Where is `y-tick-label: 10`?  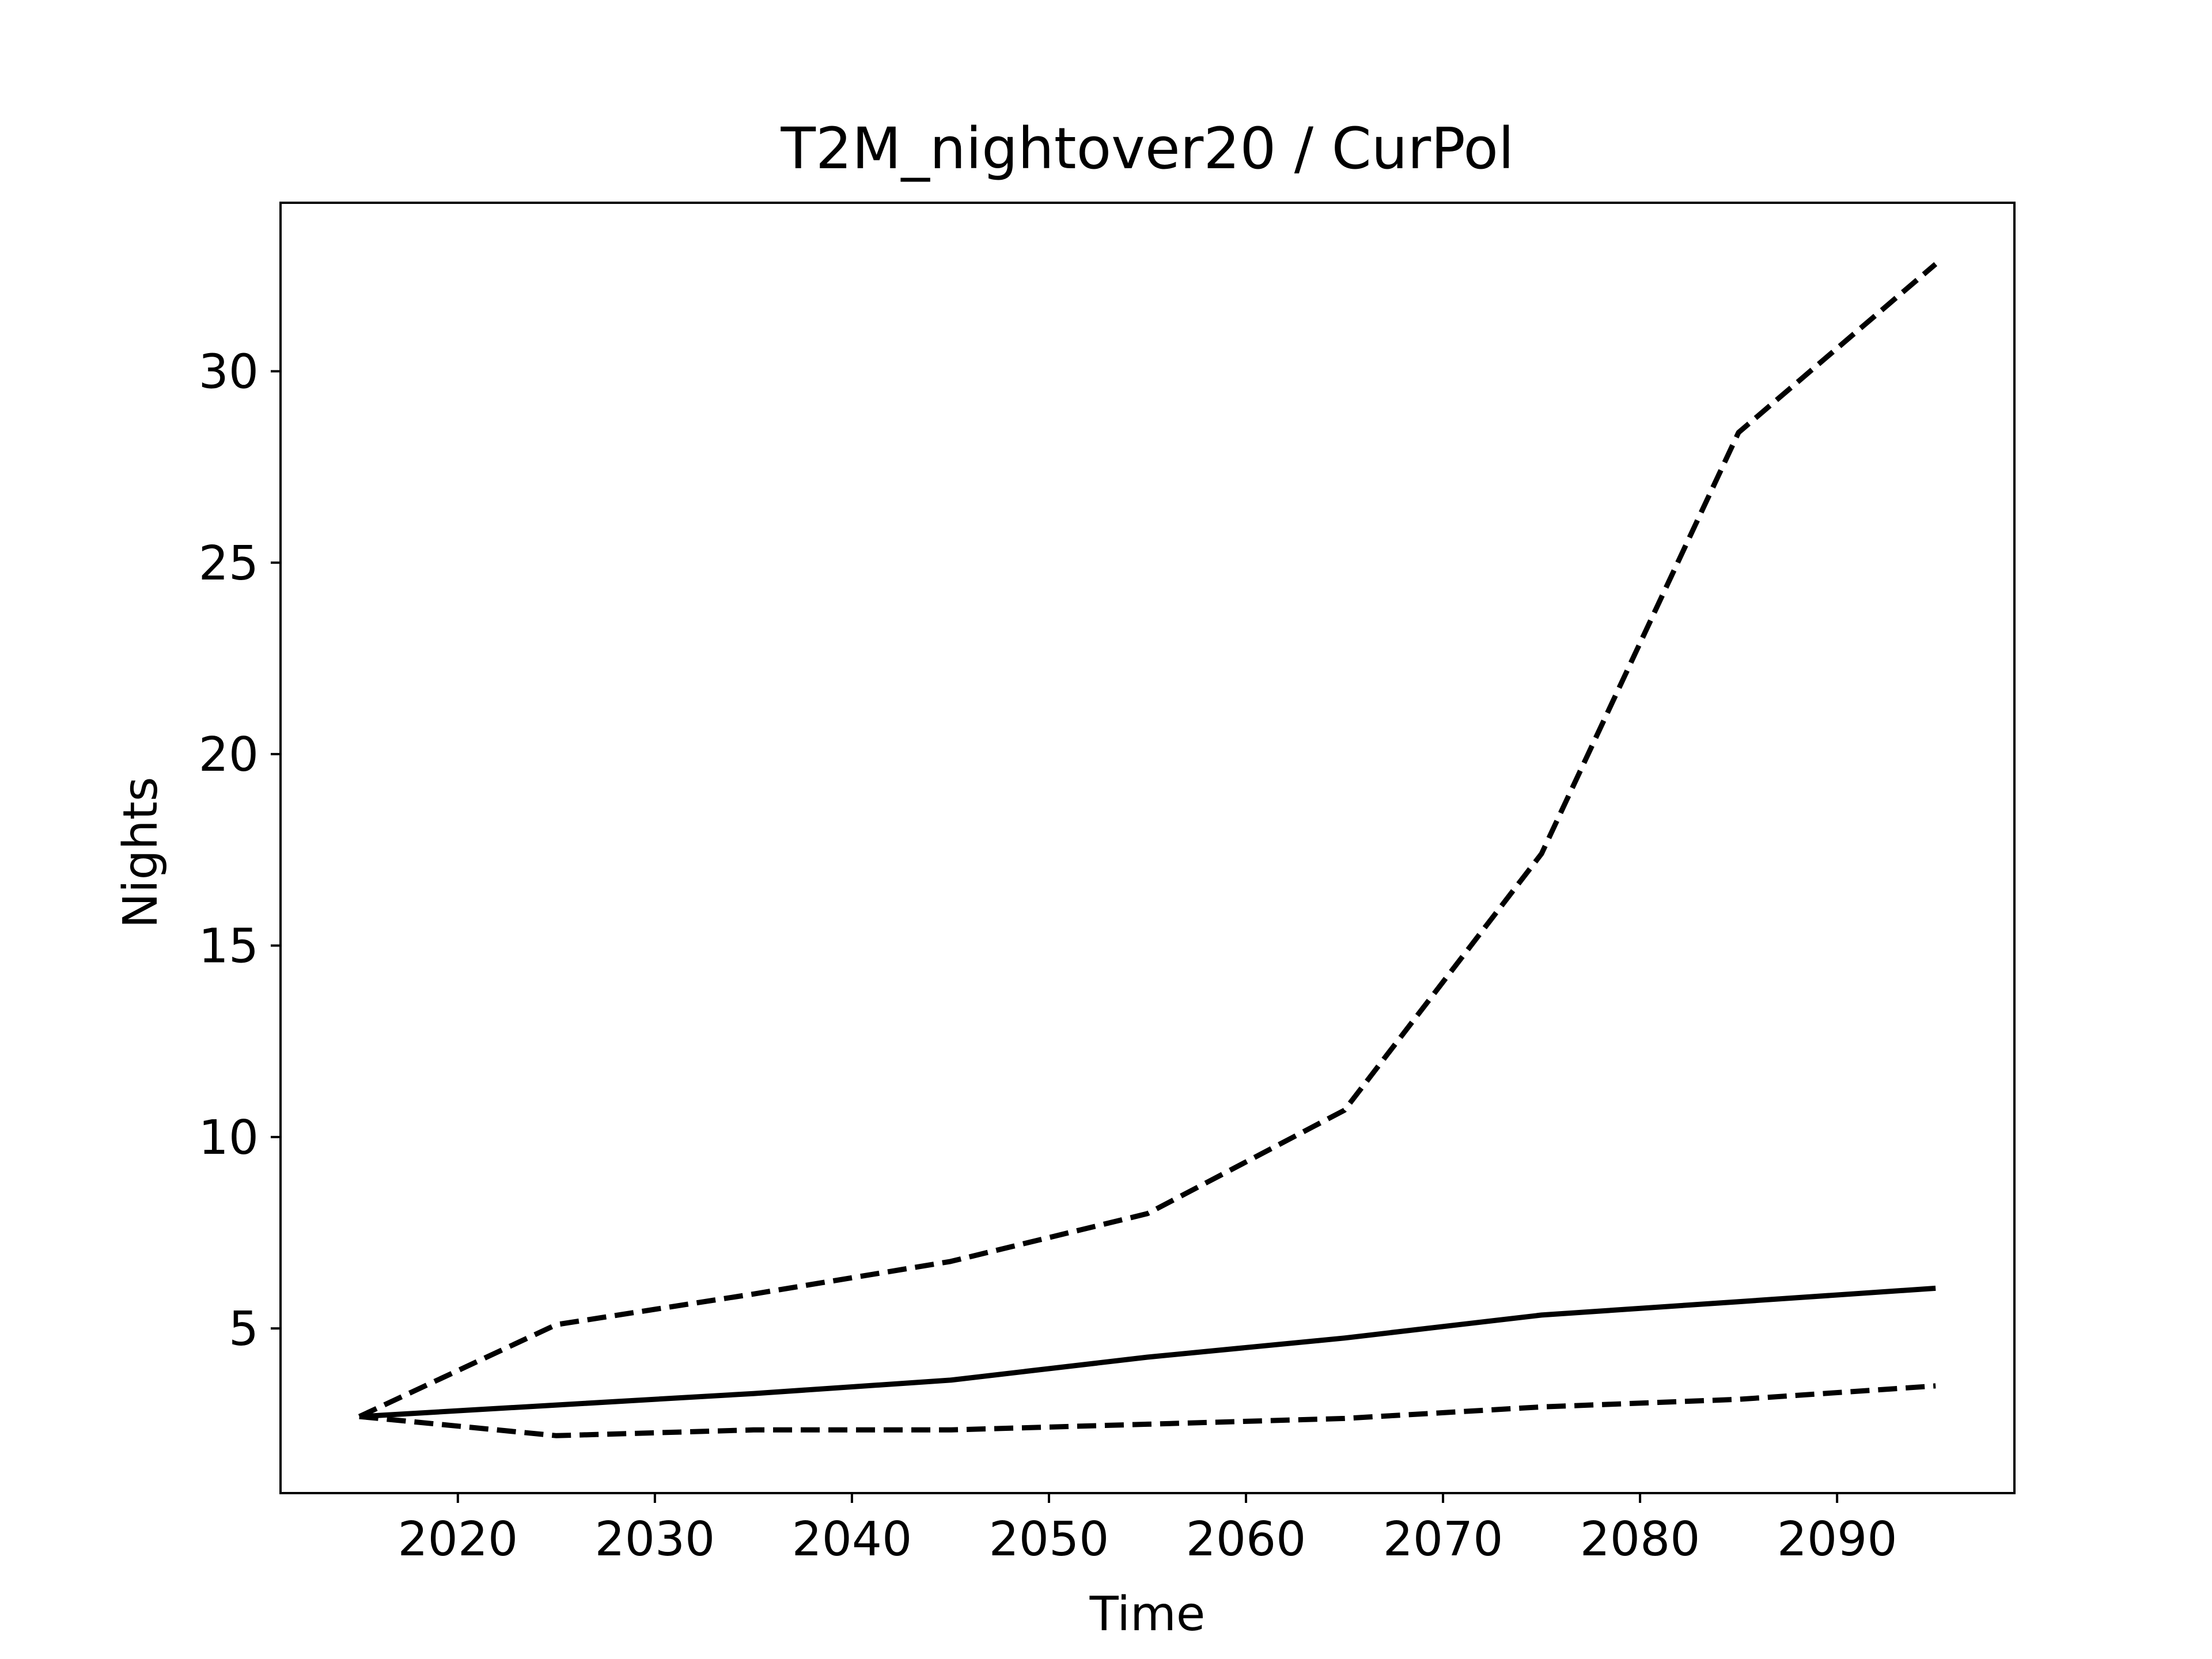 y-tick-label: 10 is located at coordinates (229, 1138).